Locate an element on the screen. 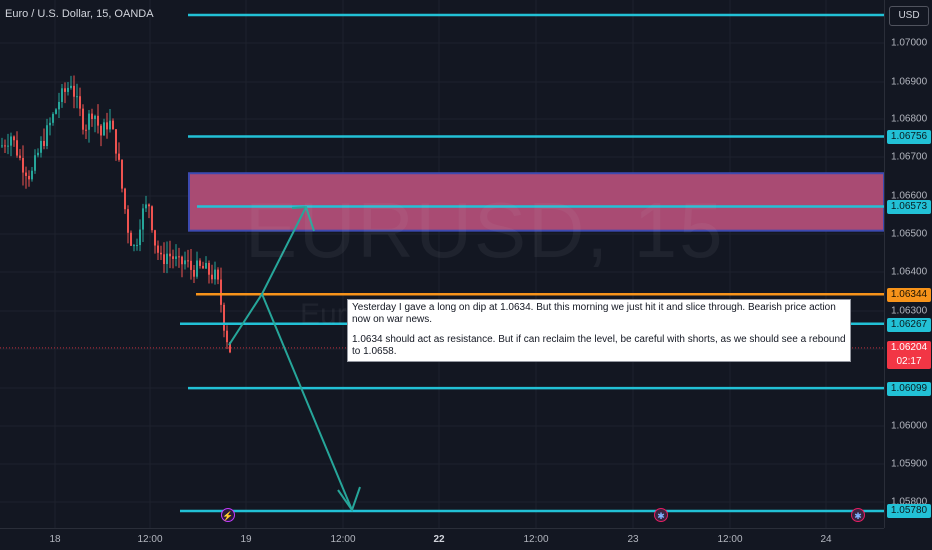  price-tick: 1.07000 is located at coordinates (909, 43).